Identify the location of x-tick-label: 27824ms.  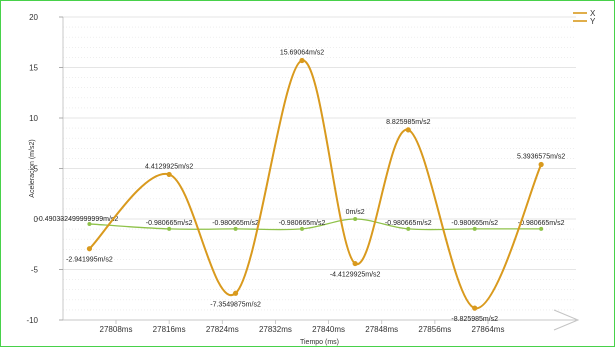
(222, 329).